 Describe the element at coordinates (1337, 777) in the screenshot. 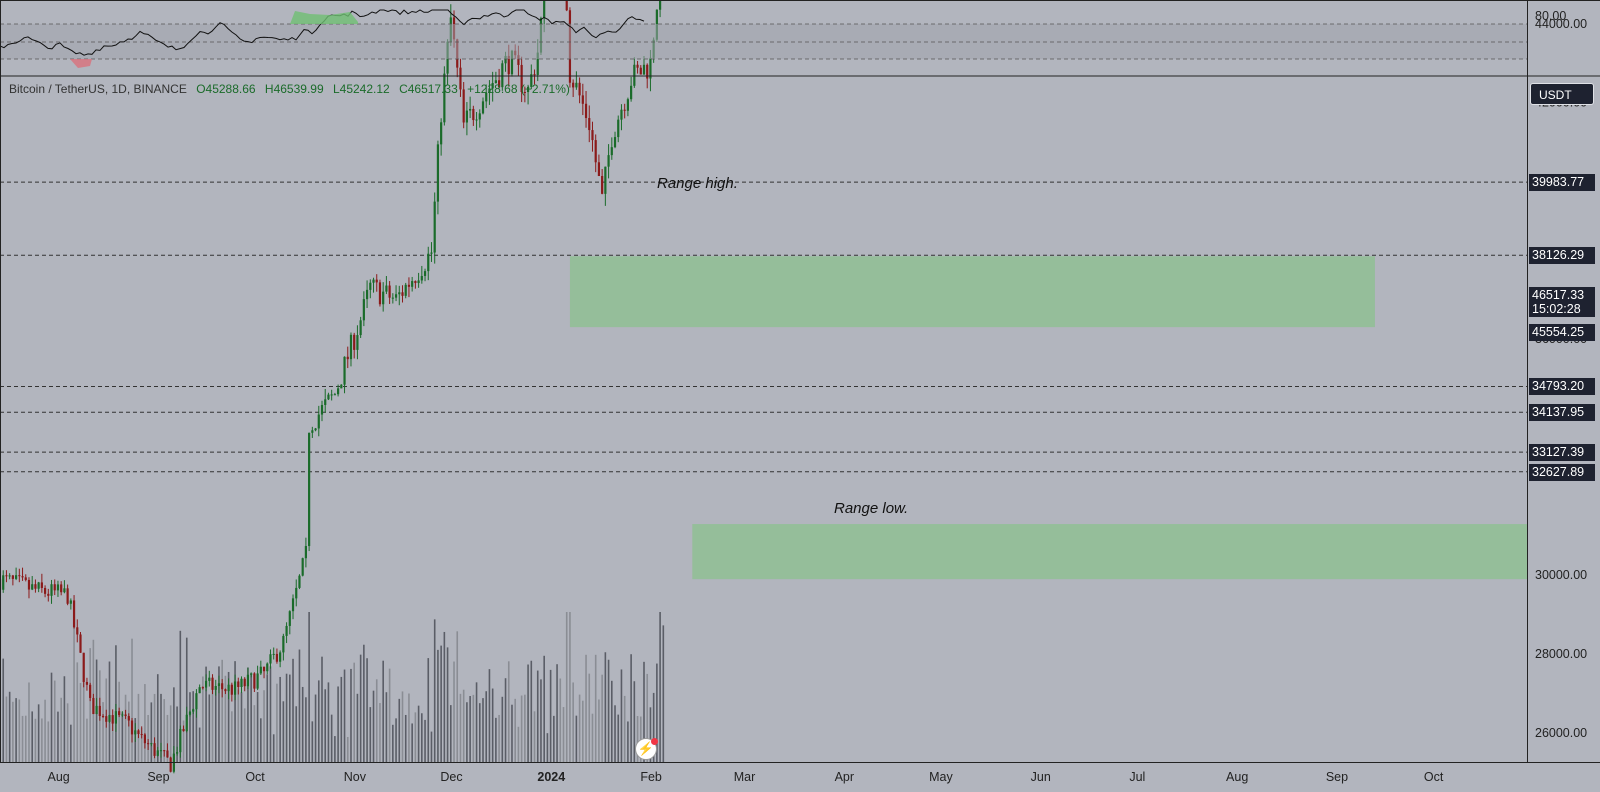

I see `x-tick-label: Sep` at that location.